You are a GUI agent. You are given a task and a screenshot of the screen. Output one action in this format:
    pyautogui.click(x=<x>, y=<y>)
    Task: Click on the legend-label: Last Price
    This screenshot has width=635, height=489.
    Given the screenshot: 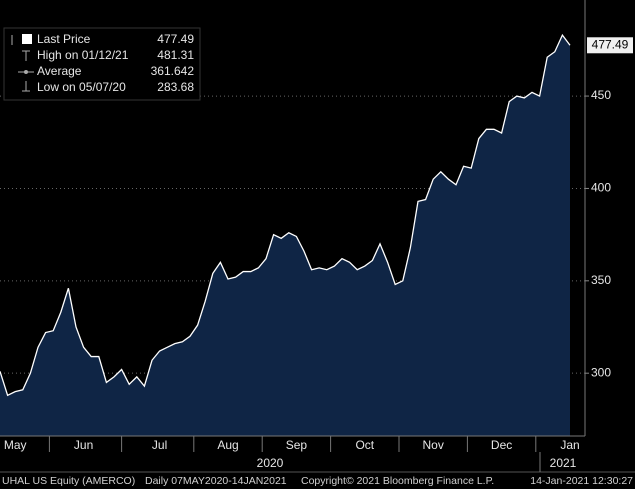 What is the action you would take?
    pyautogui.click(x=64, y=39)
    